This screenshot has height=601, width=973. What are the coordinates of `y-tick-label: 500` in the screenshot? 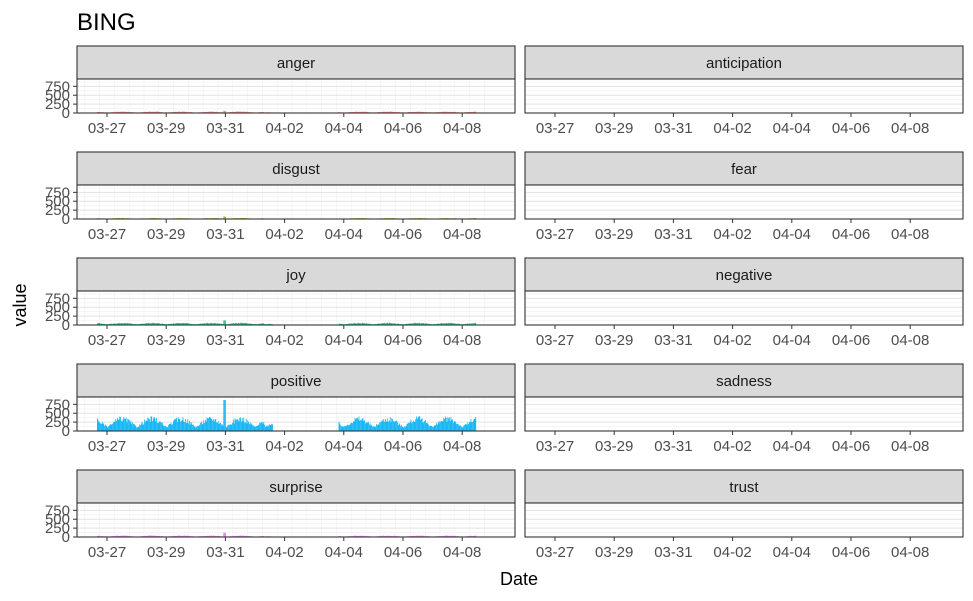 It's located at (57, 519).